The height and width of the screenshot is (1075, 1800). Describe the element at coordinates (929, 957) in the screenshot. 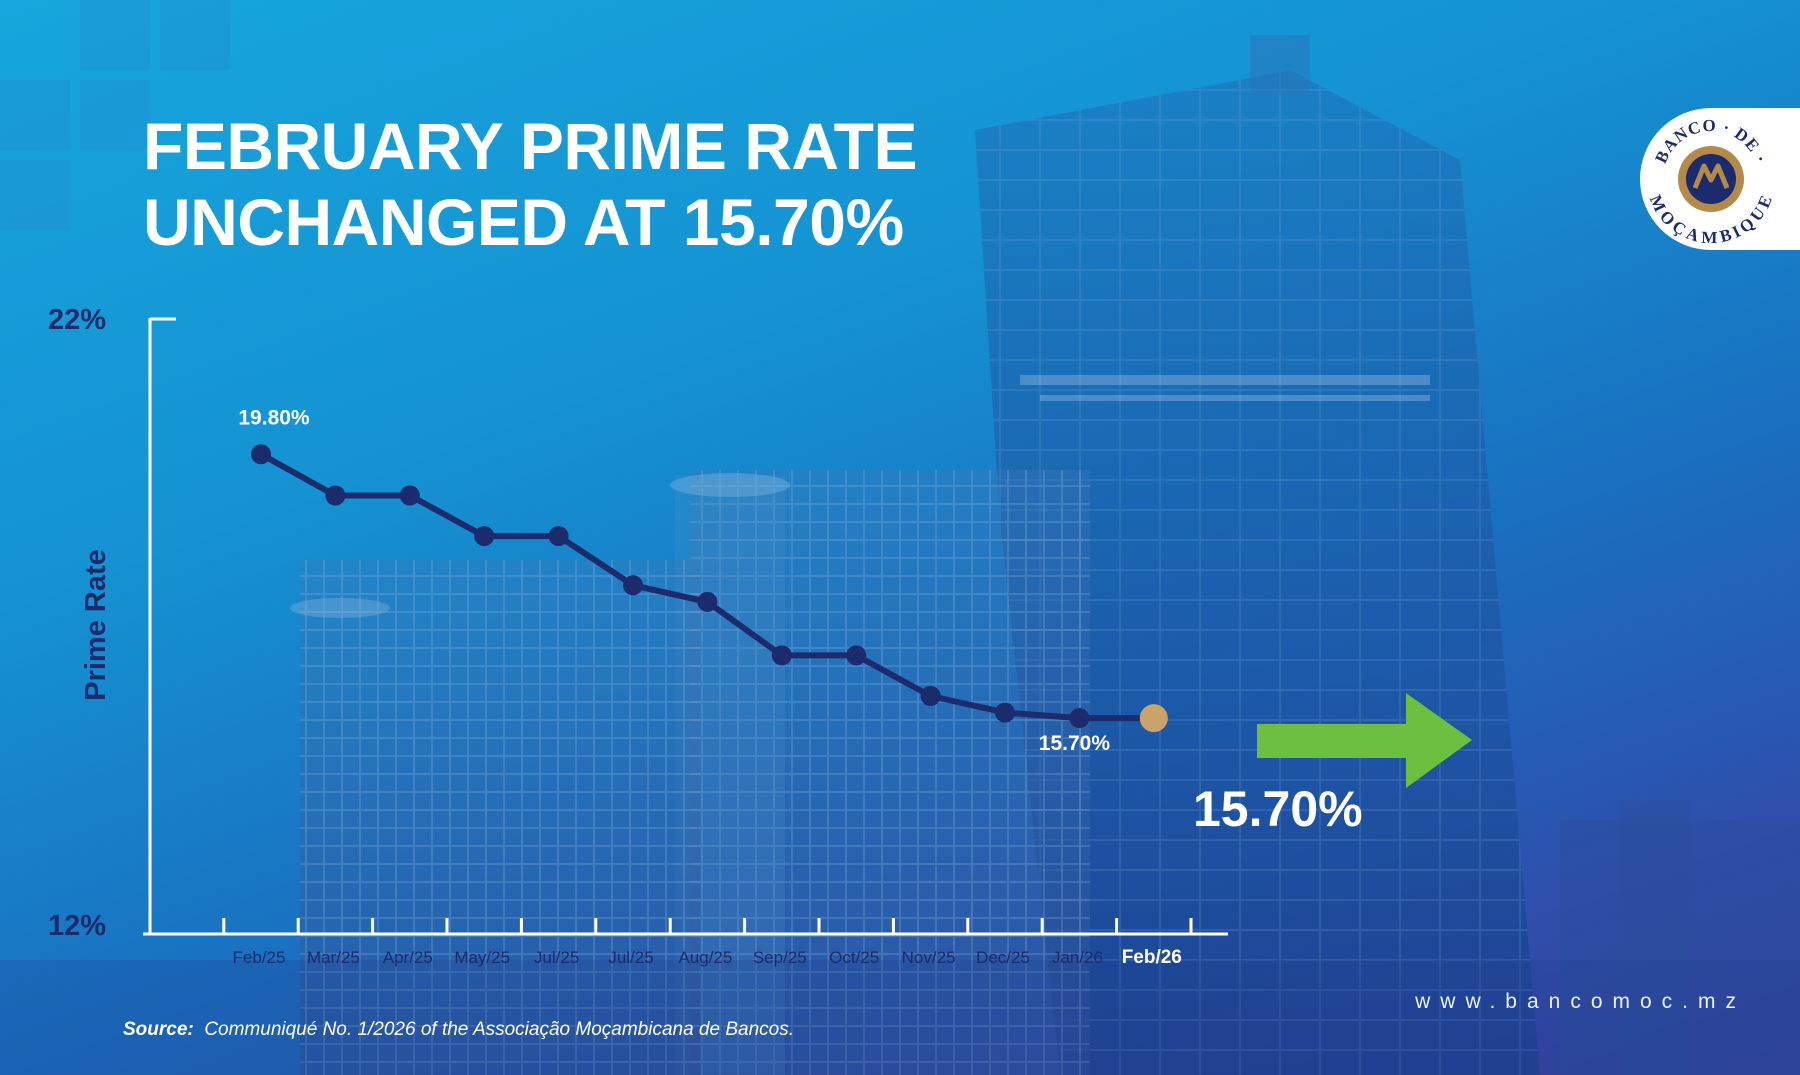

I see `x-tick-label: Nov/25` at that location.